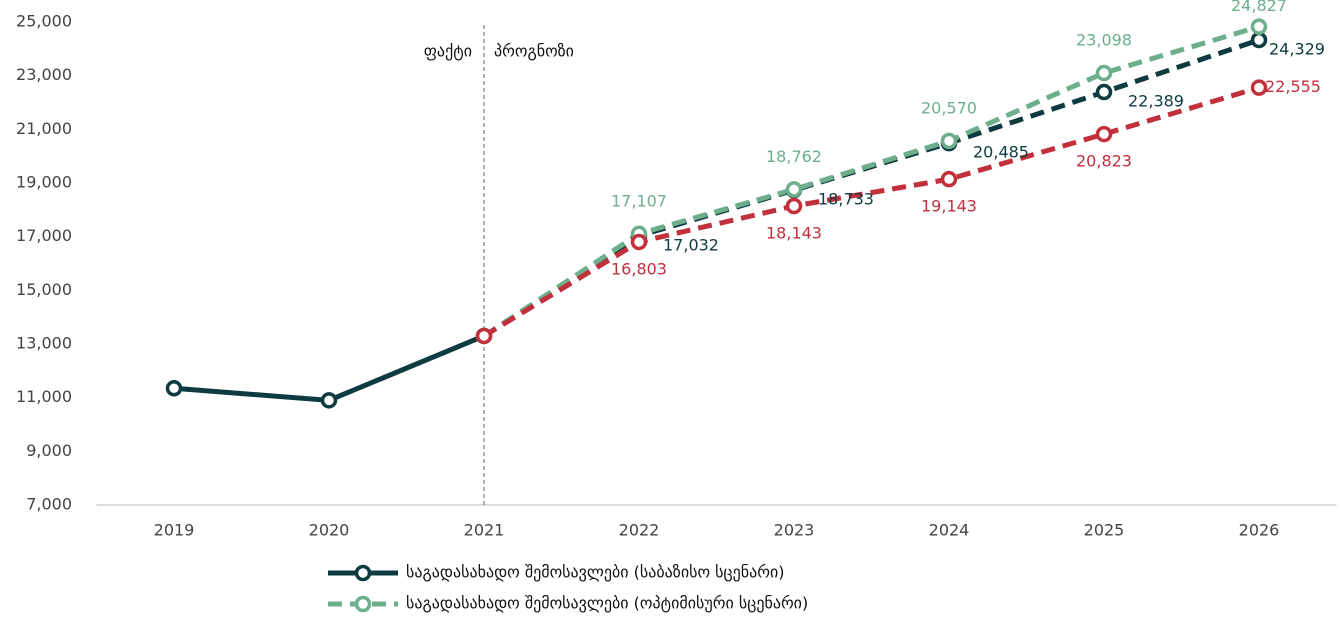 Image resolution: width=1340 pixels, height=622 pixels. What do you see at coordinates (49, 504) in the screenshot?
I see `y-tick-label: 7,000` at bounding box center [49, 504].